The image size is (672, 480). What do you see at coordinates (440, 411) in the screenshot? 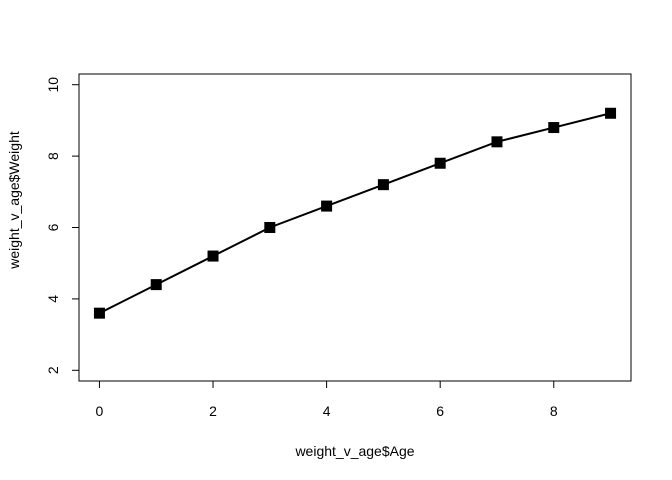
I see `x-tick-label: 6` at bounding box center [440, 411].